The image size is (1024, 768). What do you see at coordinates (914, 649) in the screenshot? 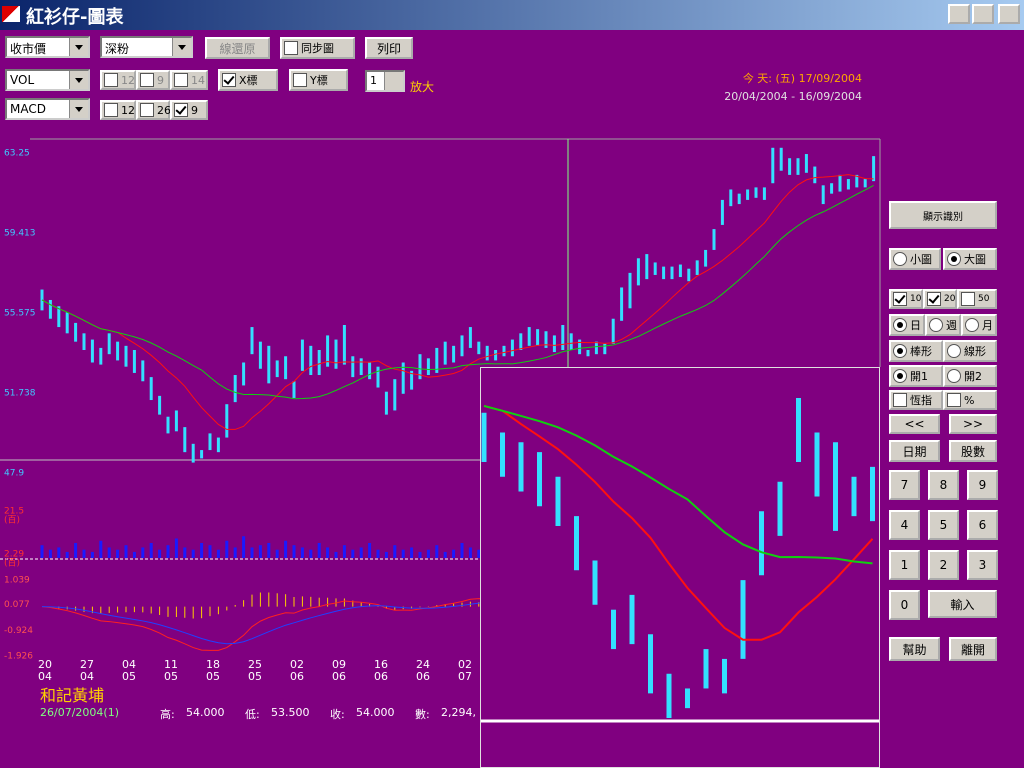
I see `help-button: 幫助` at bounding box center [914, 649].